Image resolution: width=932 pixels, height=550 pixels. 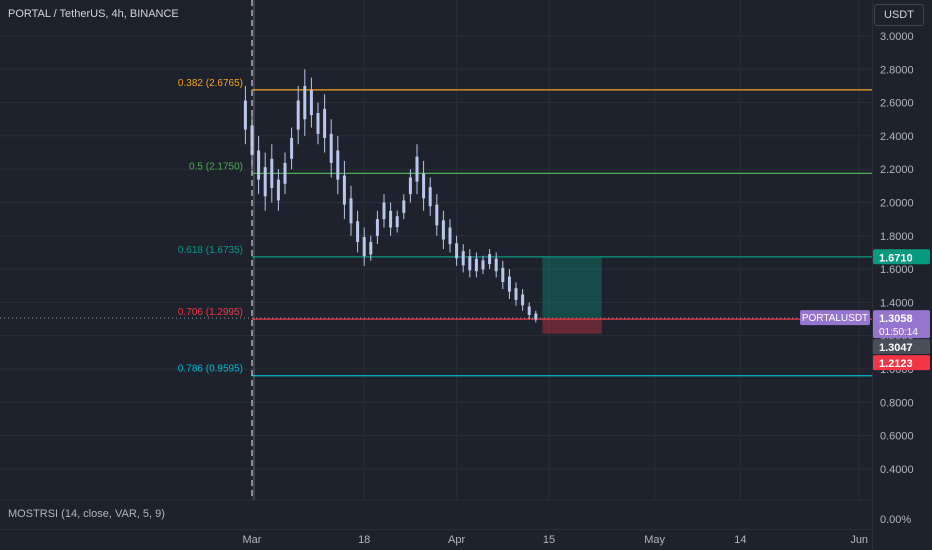 What do you see at coordinates (572, 288) in the screenshot?
I see `position-target-zone` at bounding box center [572, 288].